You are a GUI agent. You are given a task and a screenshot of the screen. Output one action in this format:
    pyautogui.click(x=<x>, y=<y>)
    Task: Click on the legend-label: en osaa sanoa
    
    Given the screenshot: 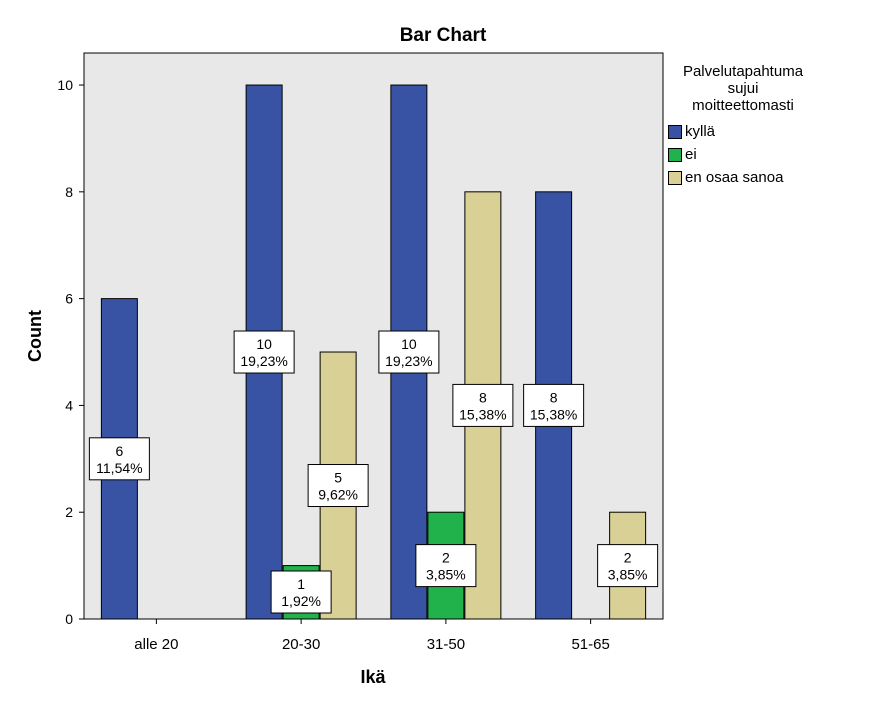 What is the action you would take?
    pyautogui.click(x=734, y=177)
    